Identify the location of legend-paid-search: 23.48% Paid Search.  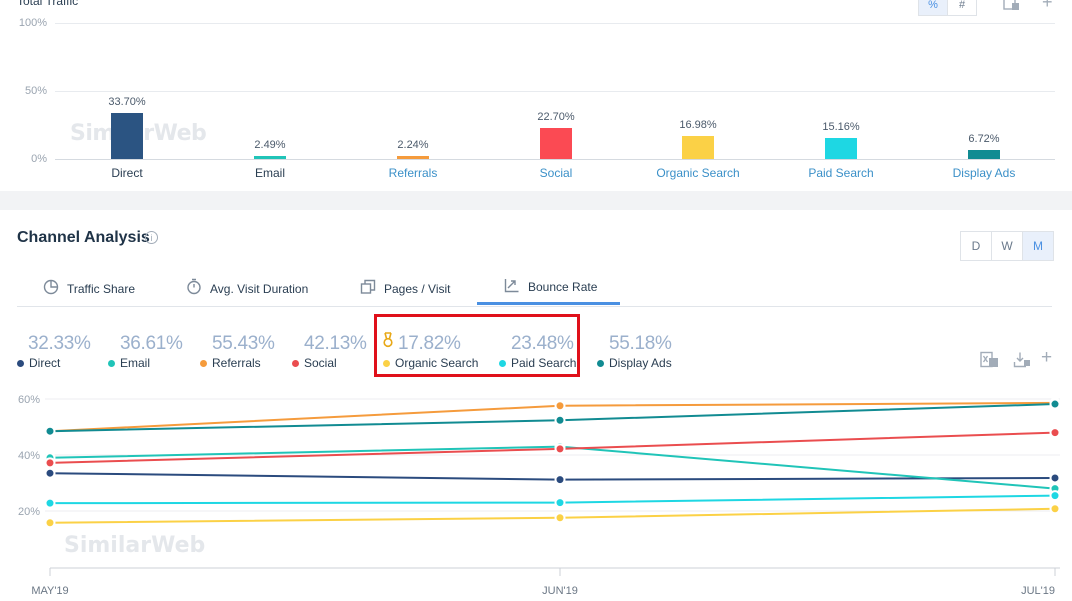
(537, 351).